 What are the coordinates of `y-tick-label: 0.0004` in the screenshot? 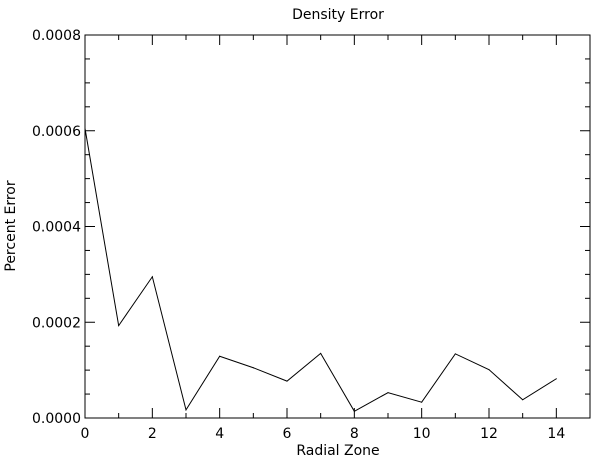 It's located at (56, 228).